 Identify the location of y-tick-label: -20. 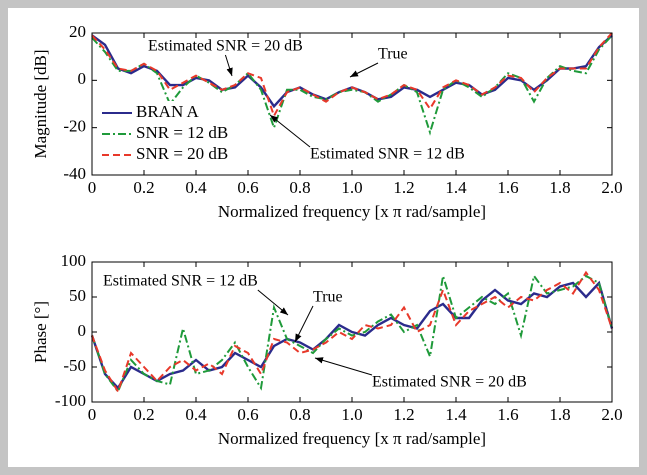
(74, 126).